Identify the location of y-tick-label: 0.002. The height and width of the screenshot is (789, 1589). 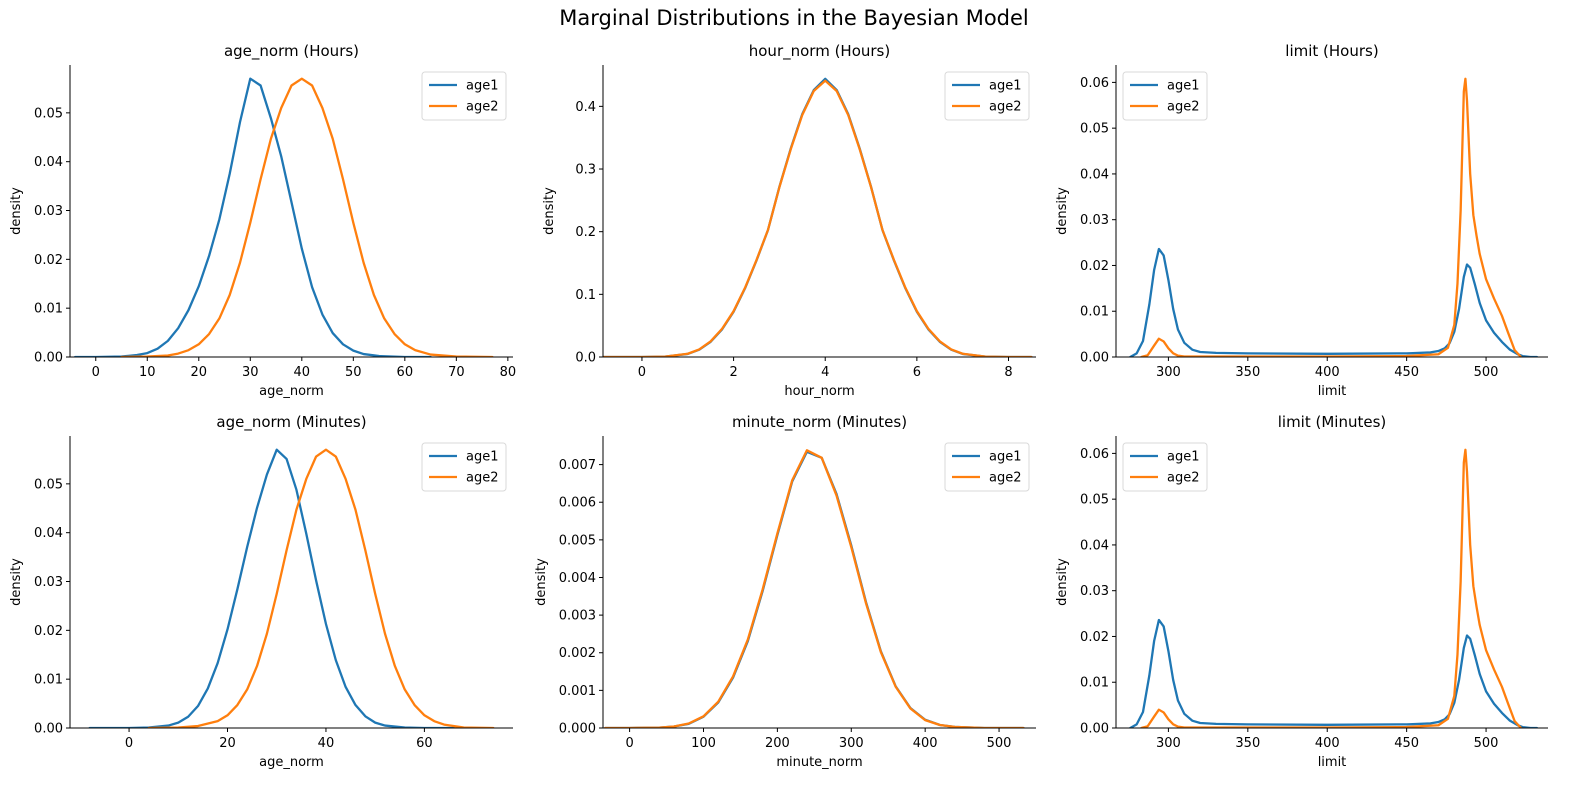
(577, 653).